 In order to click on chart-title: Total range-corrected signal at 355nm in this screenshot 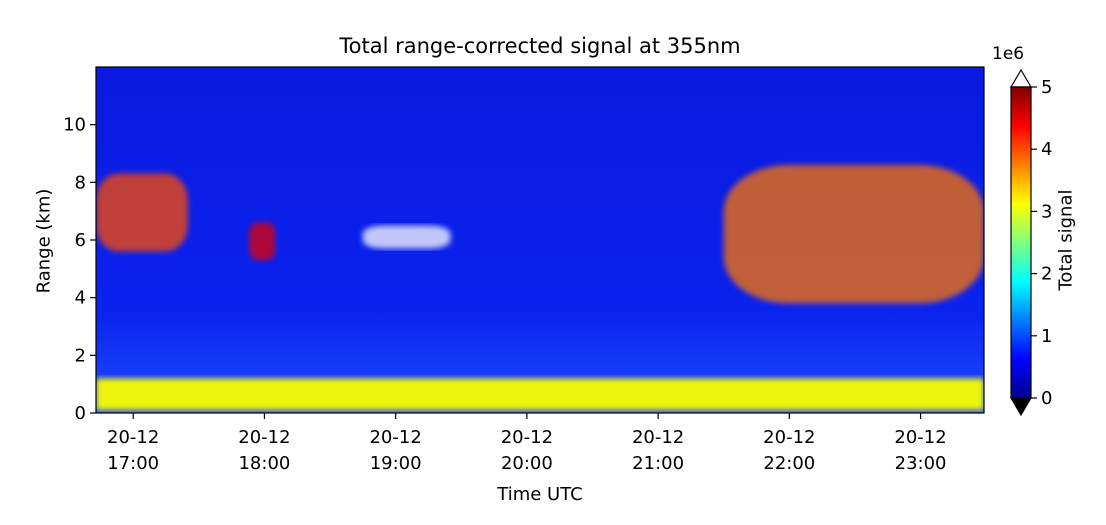, I will do `click(540, 46)`.